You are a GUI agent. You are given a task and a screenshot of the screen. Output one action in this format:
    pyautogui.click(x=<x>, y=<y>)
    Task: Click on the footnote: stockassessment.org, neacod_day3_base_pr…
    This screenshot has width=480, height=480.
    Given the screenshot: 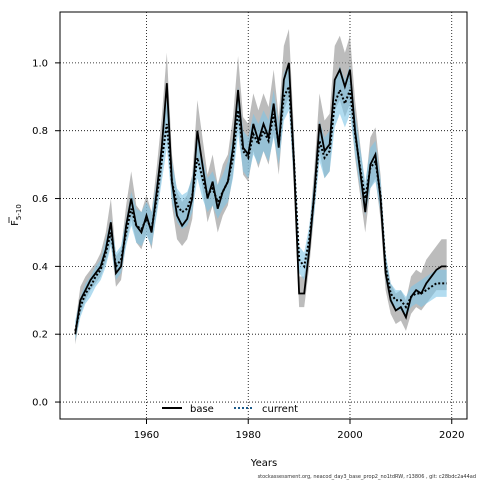 What is the action you would take?
    pyautogui.click(x=367, y=477)
    